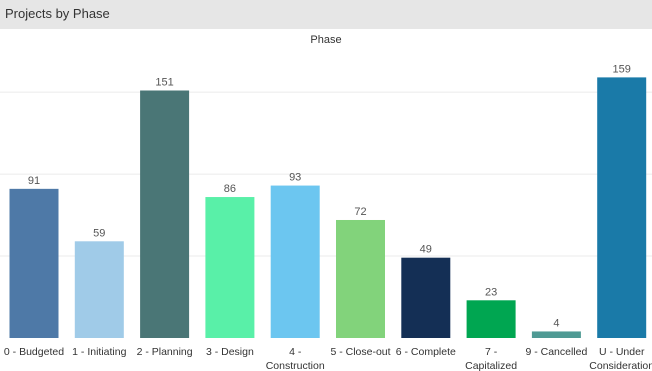  I want to click on category-label: 5 - Close-out, so click(360, 352).